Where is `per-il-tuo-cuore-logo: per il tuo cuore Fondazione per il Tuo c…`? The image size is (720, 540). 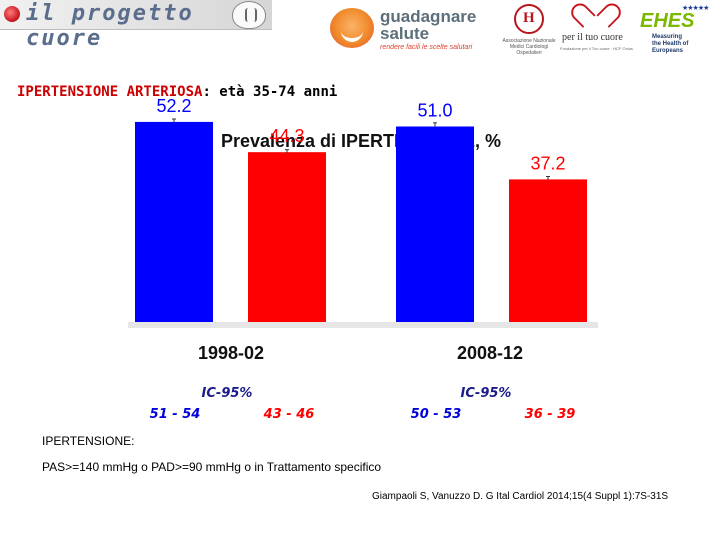 per-il-tuo-cuore-logo: per il tuo cuore Fondazione per il Tuo c… is located at coordinates (596, 29).